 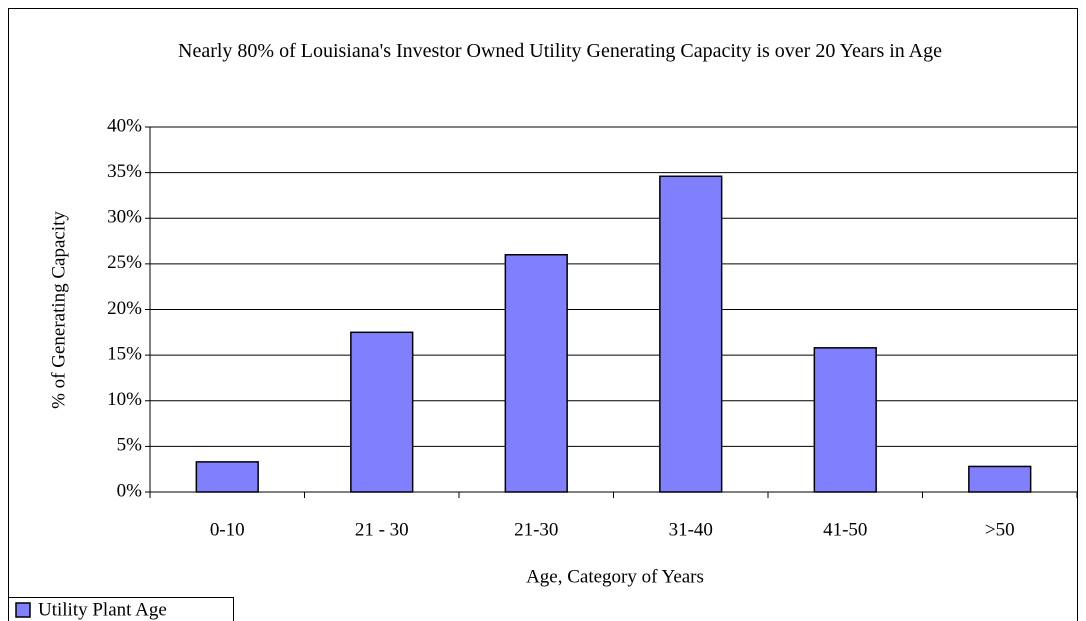 What do you see at coordinates (615, 576) in the screenshot?
I see `x-axis-label: Age, Category of Years` at bounding box center [615, 576].